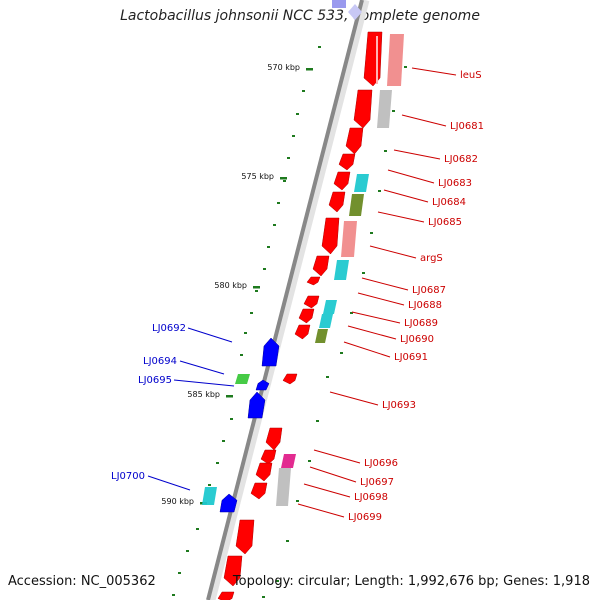 The width and height of the screenshot is (600, 600). Describe the element at coordinates (471, 75) in the screenshot. I see `gene-label-leus: leuS` at that location.